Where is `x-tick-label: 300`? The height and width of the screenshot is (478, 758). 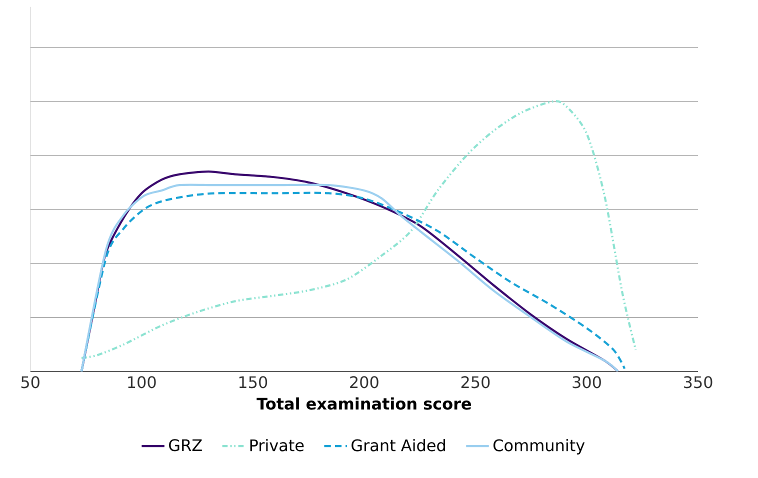
x-tick-label: 300 is located at coordinates (586, 382).